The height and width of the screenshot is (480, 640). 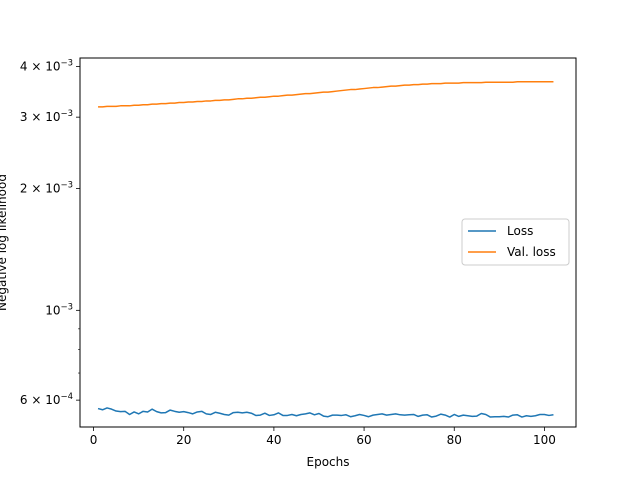 I want to click on x-tick-label: 100, so click(x=544, y=440).